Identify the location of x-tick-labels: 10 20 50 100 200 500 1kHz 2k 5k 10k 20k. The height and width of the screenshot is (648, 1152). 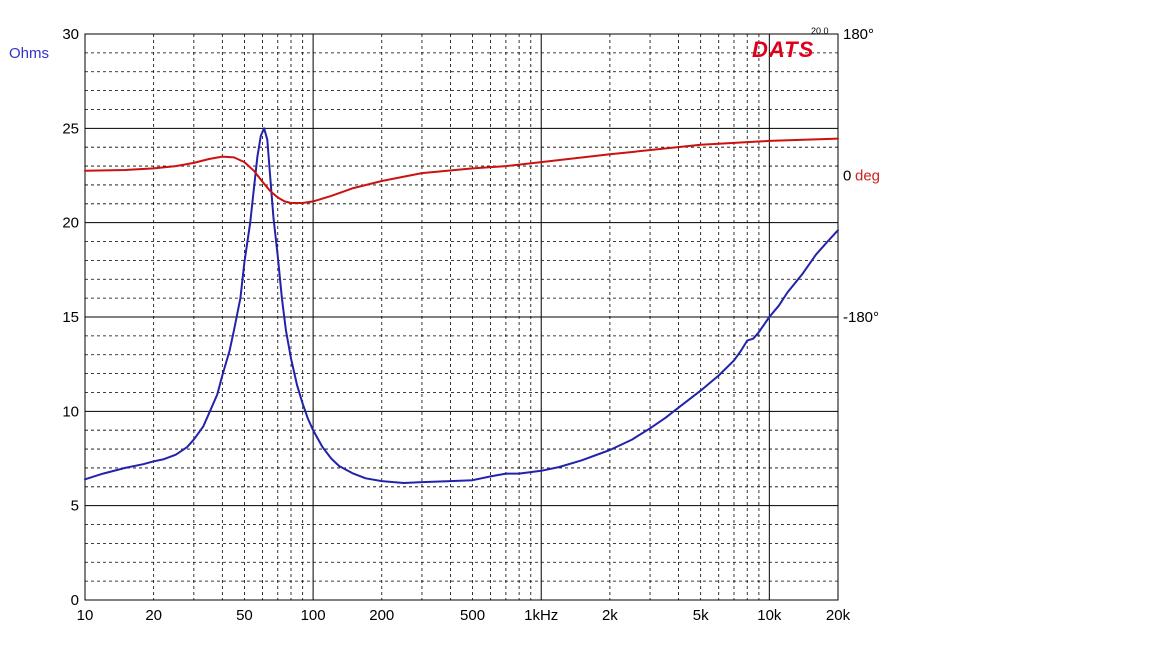
(464, 615).